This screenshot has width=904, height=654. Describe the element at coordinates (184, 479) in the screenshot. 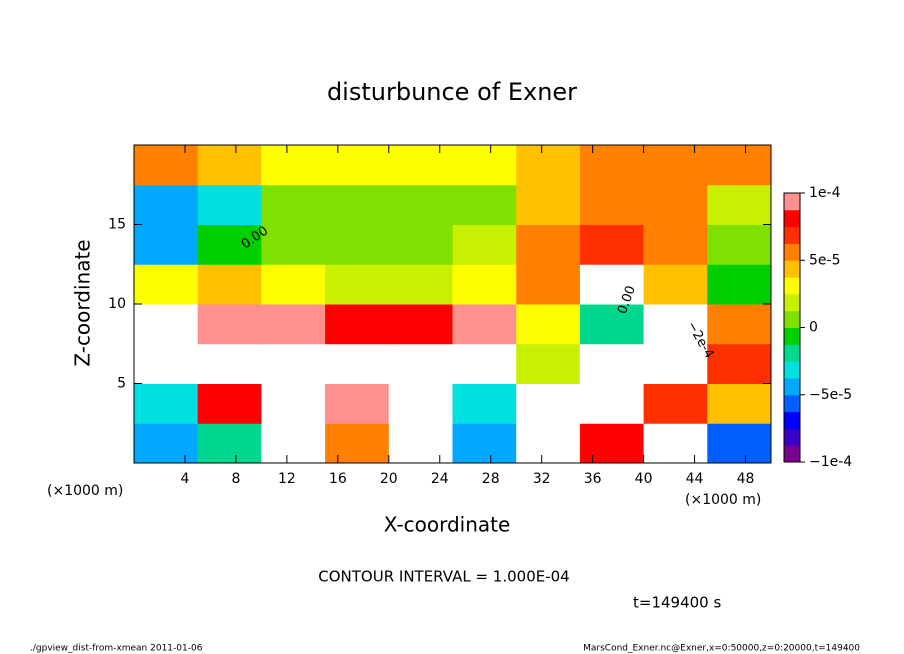

I see `x-tick-label: 4` at that location.